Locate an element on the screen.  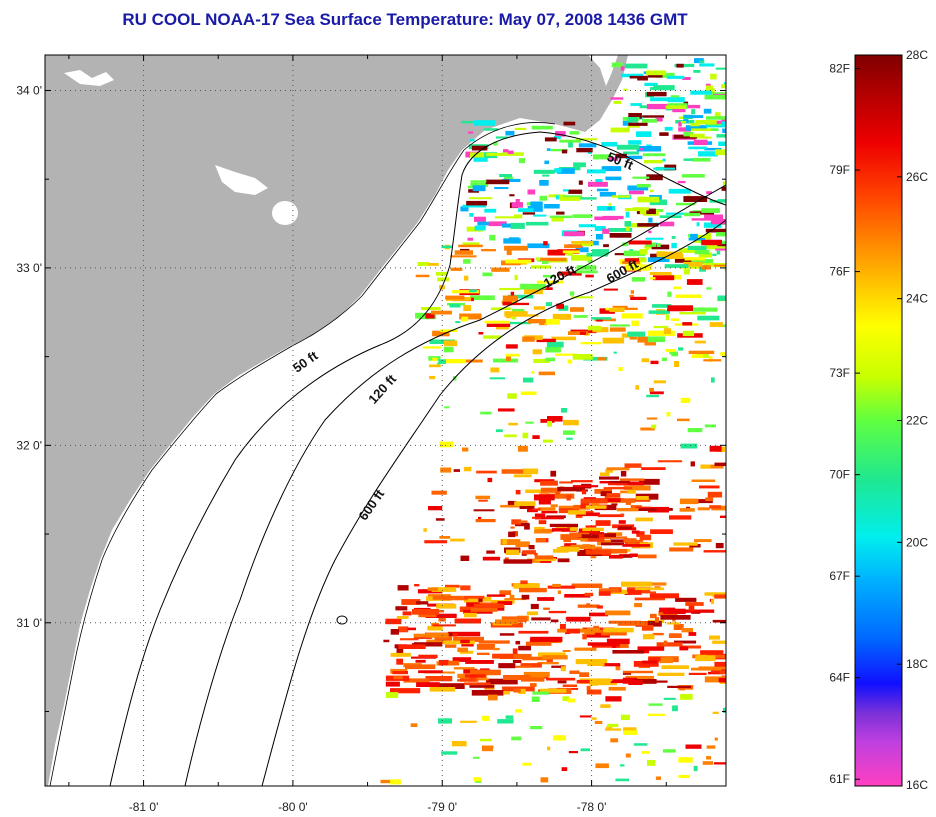
colorbar-fahrenheit-label: 79F is located at coordinates (839, 170).